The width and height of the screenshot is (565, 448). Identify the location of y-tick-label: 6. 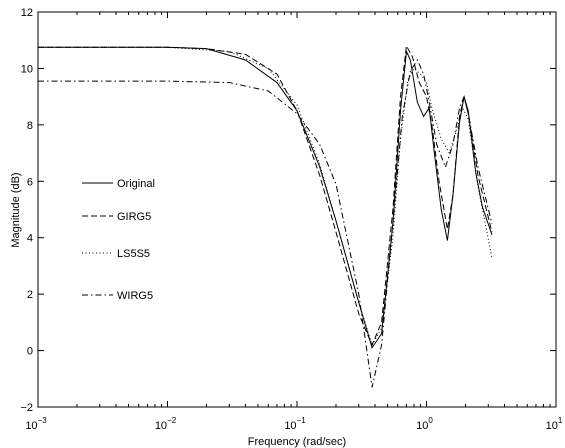
(30, 182).